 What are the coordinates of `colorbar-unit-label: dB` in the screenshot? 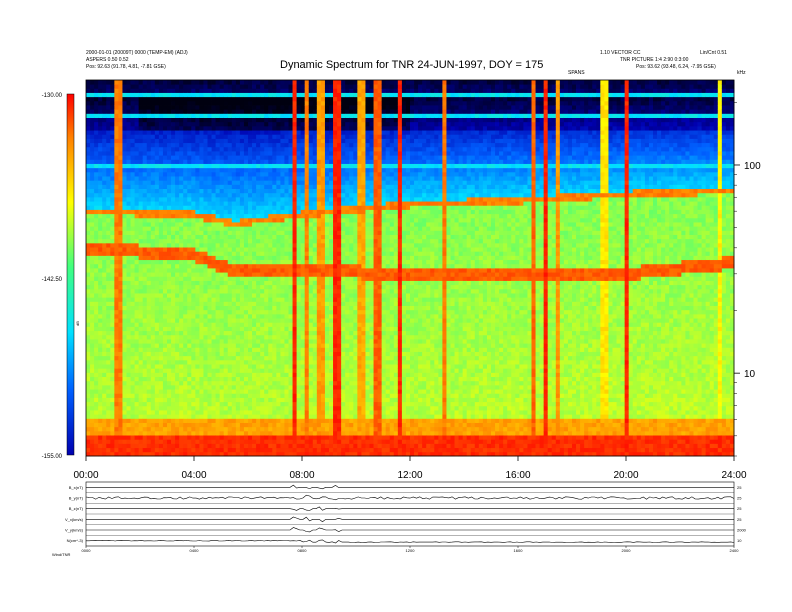 It's located at (77, 323).